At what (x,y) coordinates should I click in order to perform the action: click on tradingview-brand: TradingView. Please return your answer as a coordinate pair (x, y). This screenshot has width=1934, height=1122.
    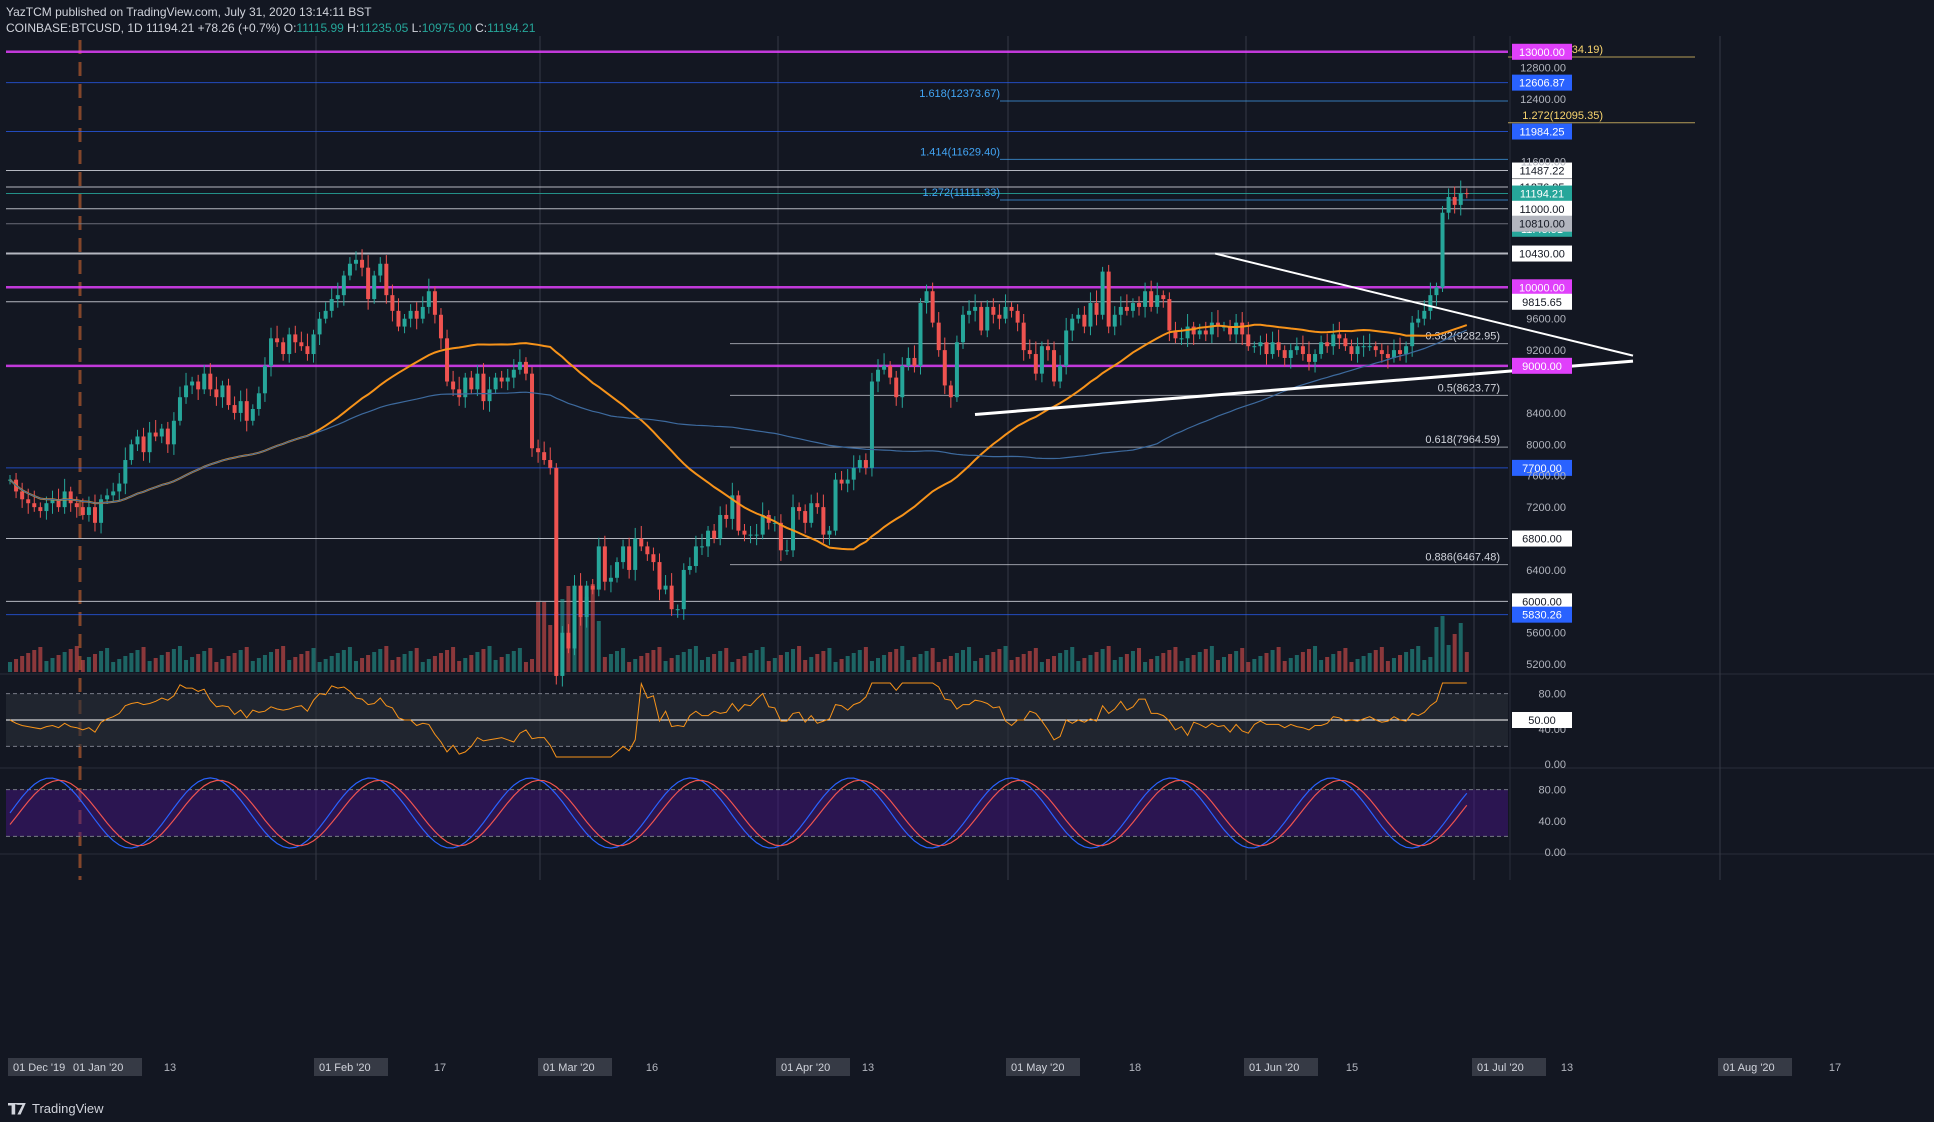
    Looking at the image, I should click on (68, 1108).